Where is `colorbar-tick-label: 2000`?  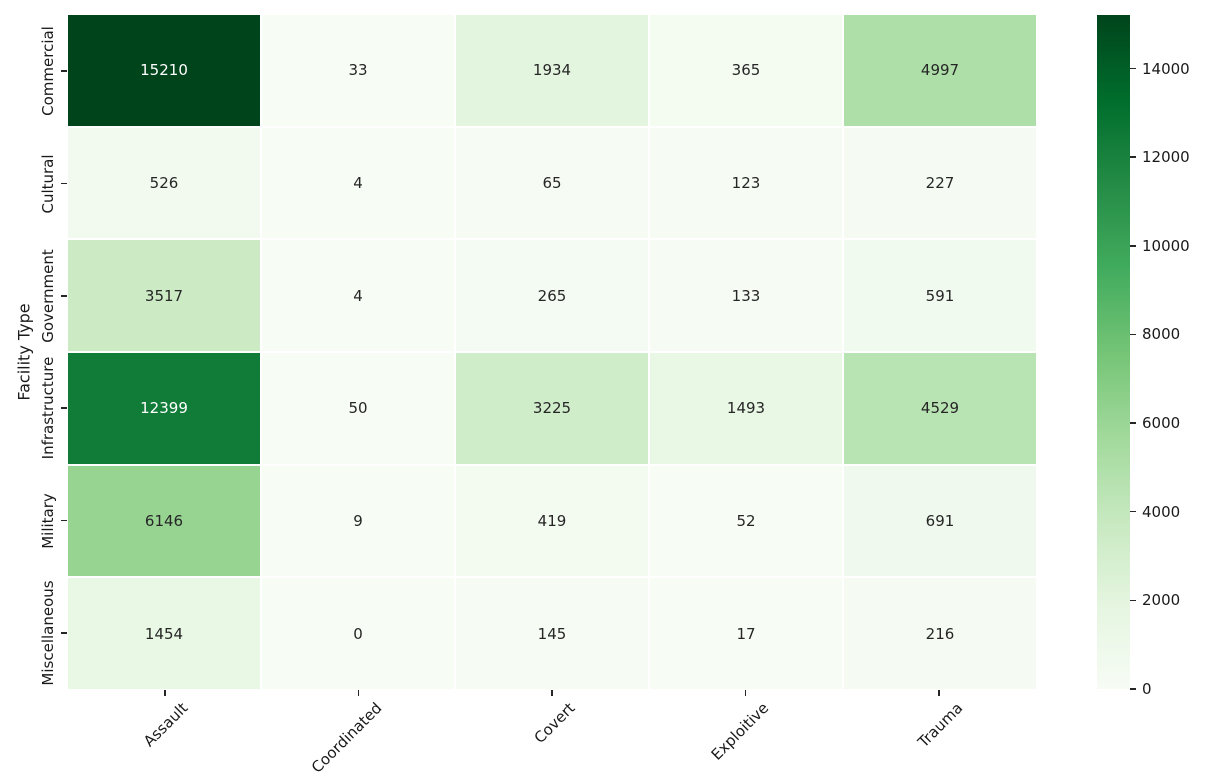 colorbar-tick-label: 2000 is located at coordinates (1161, 600).